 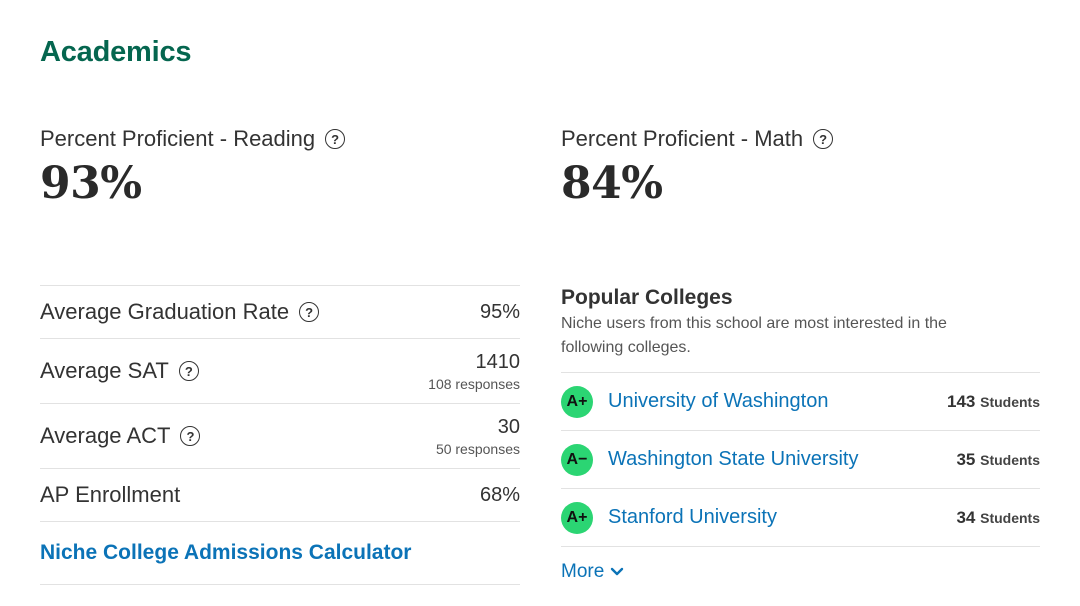 What do you see at coordinates (800, 518) in the screenshot?
I see `college-row: A+ Stanford University 34 Students` at bounding box center [800, 518].